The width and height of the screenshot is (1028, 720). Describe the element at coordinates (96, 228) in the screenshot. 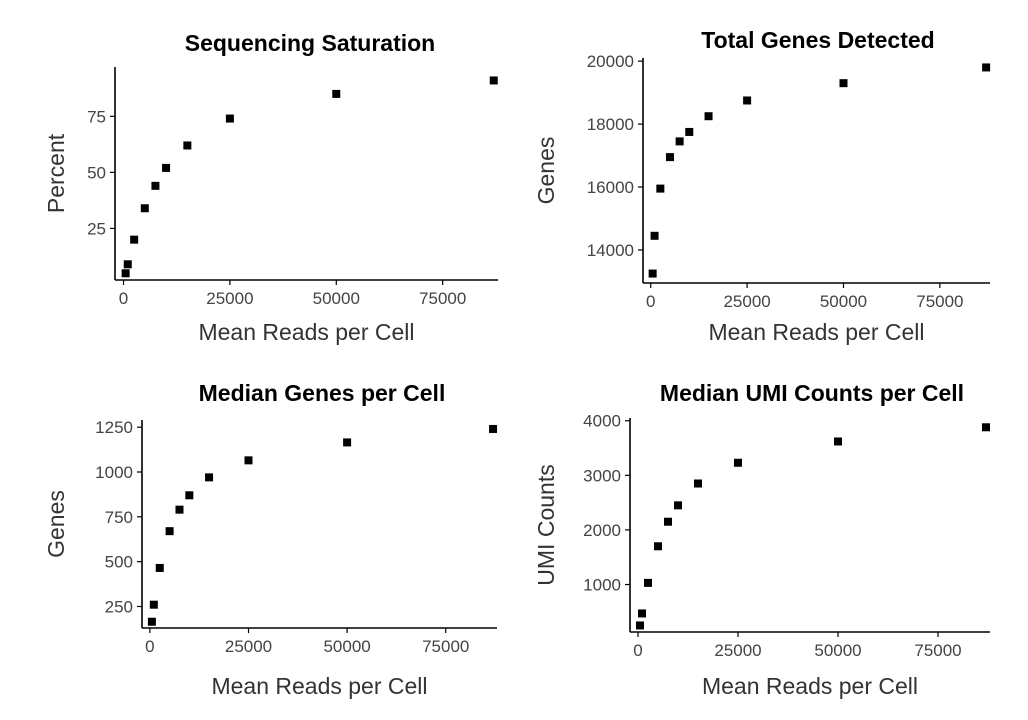

I see `y-tick-label: 25` at that location.